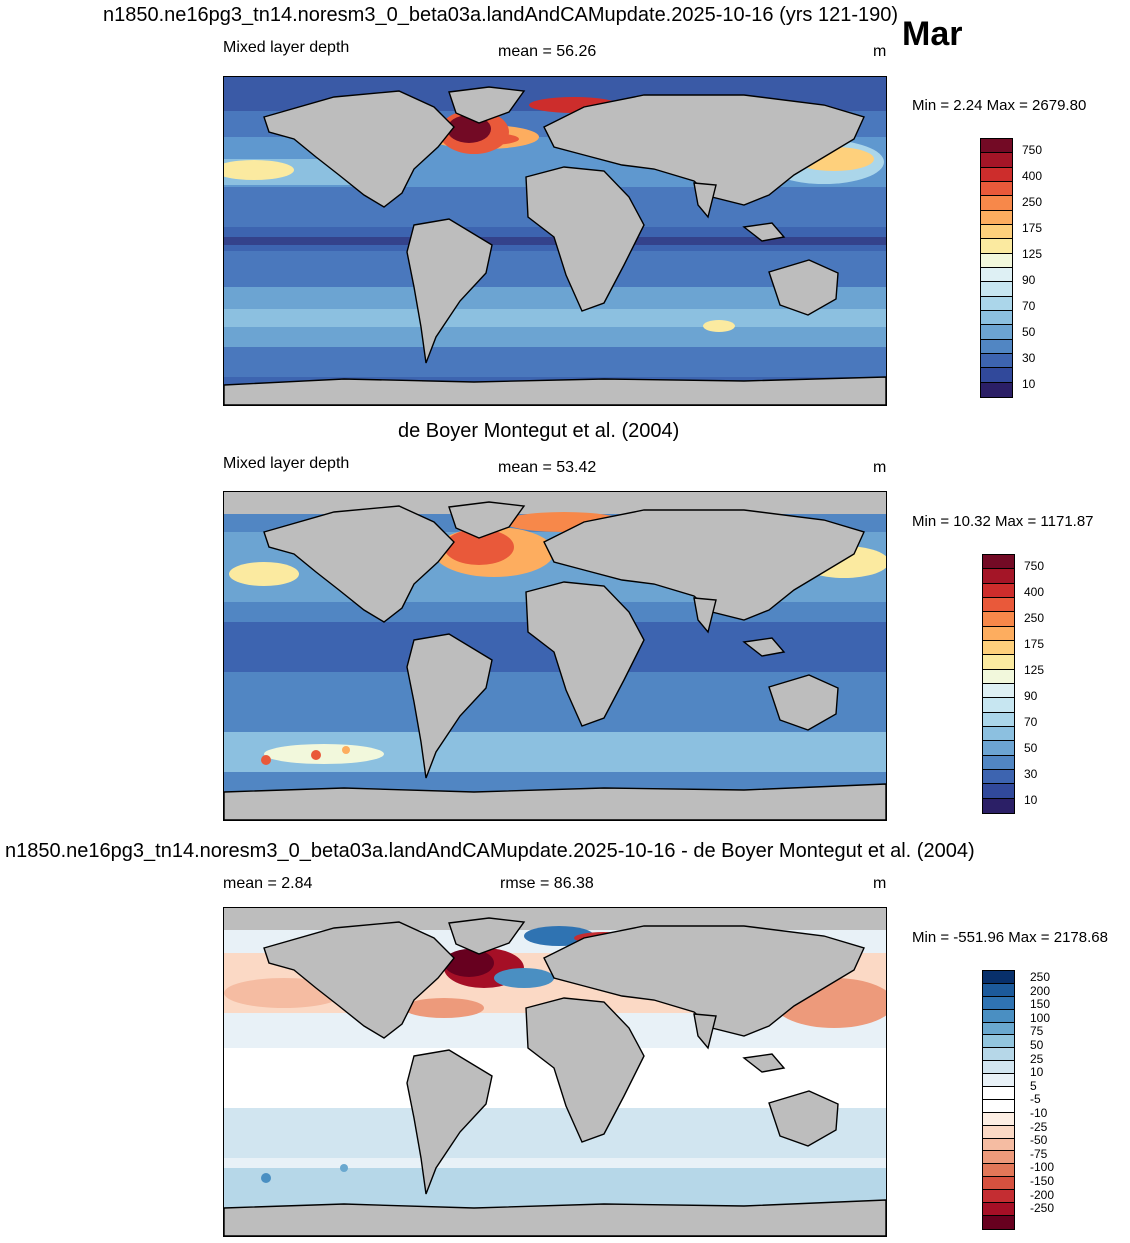 The height and width of the screenshot is (1243, 1130). I want to click on colorbar-tick-label: -200, so click(1042, 1194).